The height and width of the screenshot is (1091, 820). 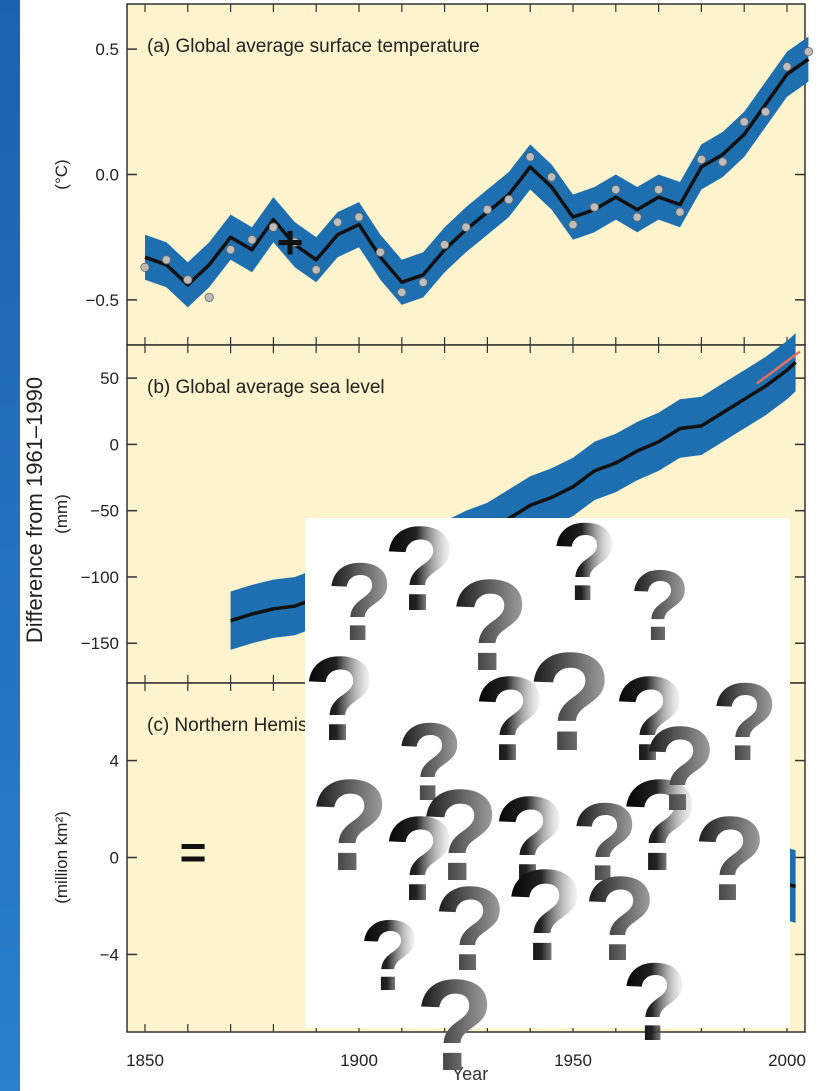 What do you see at coordinates (109, 954) in the screenshot?
I see `y-tick-label: −4` at bounding box center [109, 954].